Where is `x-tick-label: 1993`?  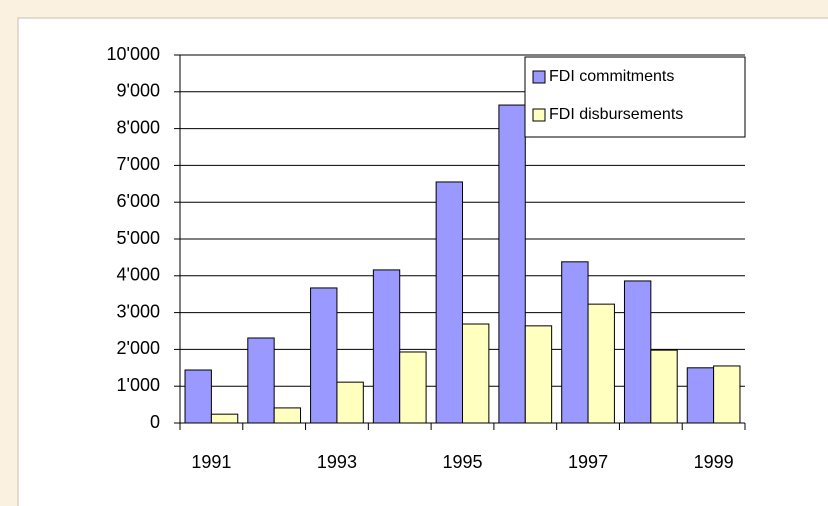
x-tick-label: 1993 is located at coordinates (337, 462).